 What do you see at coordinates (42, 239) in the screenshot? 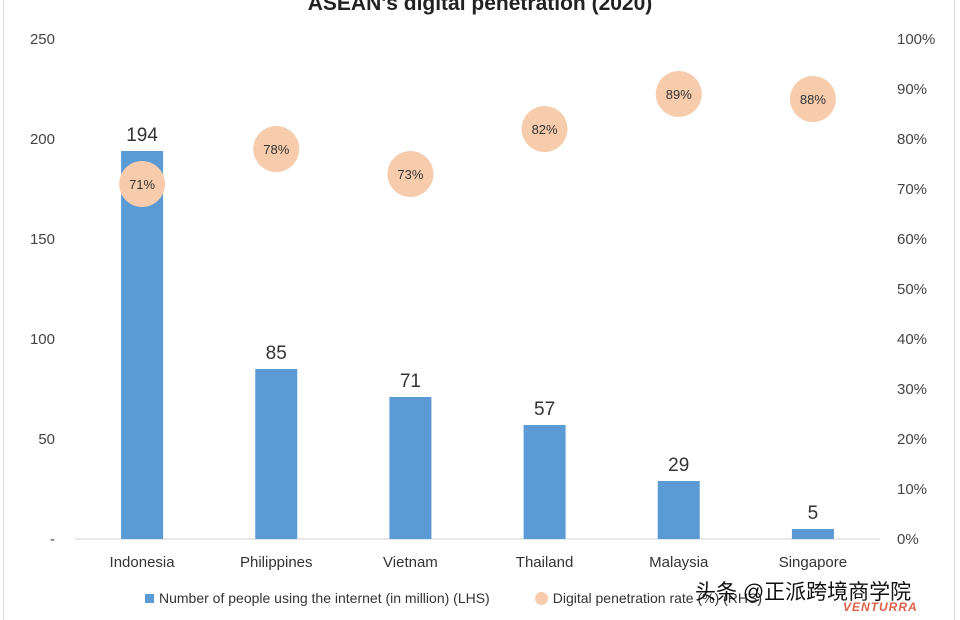
I see `left-axis-tick: 150` at bounding box center [42, 239].